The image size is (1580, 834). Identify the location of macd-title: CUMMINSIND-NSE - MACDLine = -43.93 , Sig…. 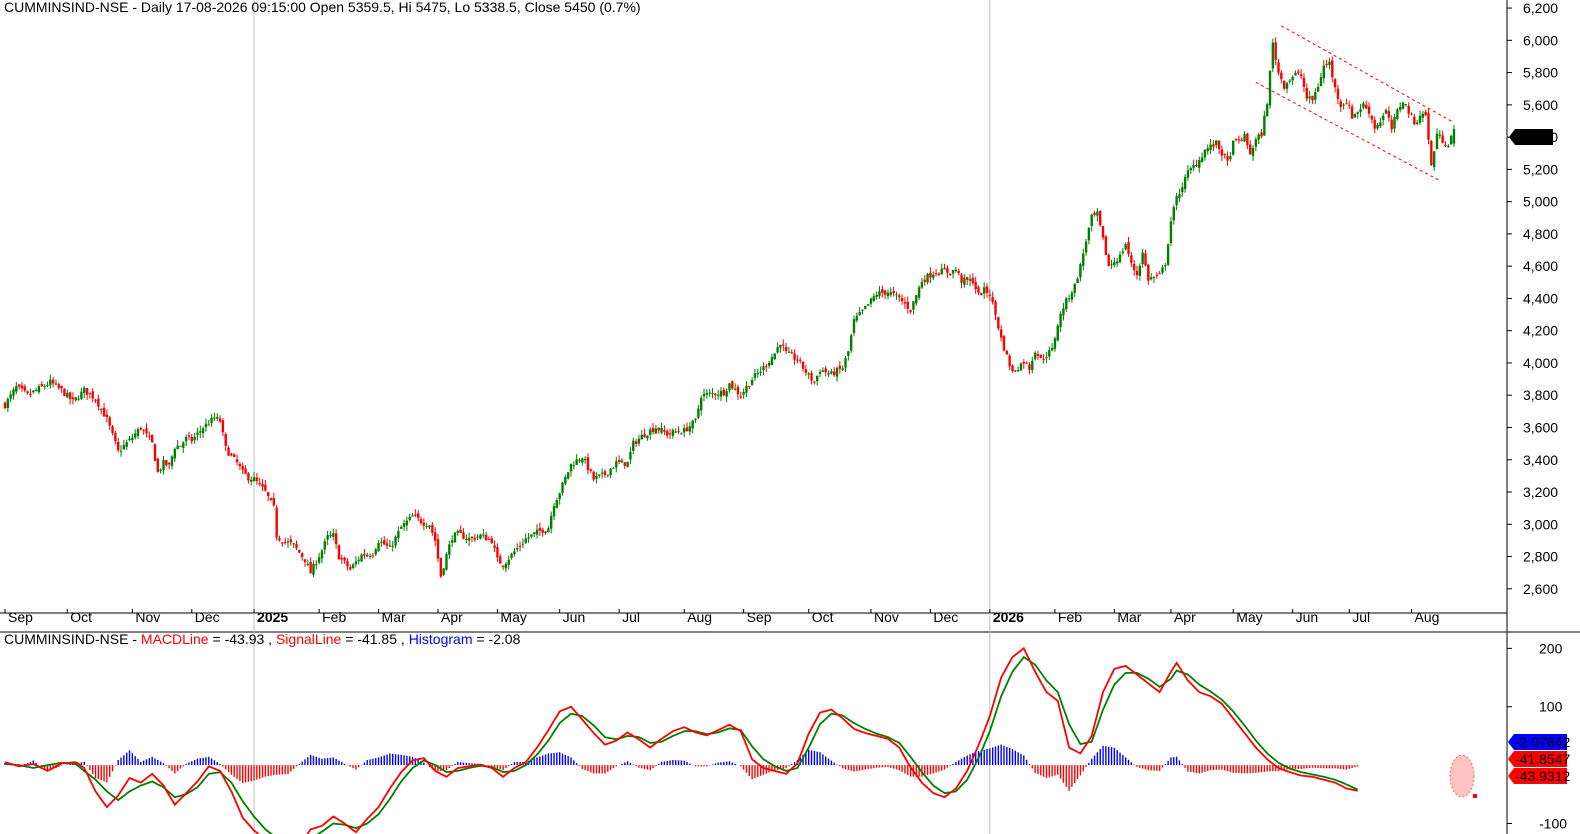
(262, 639).